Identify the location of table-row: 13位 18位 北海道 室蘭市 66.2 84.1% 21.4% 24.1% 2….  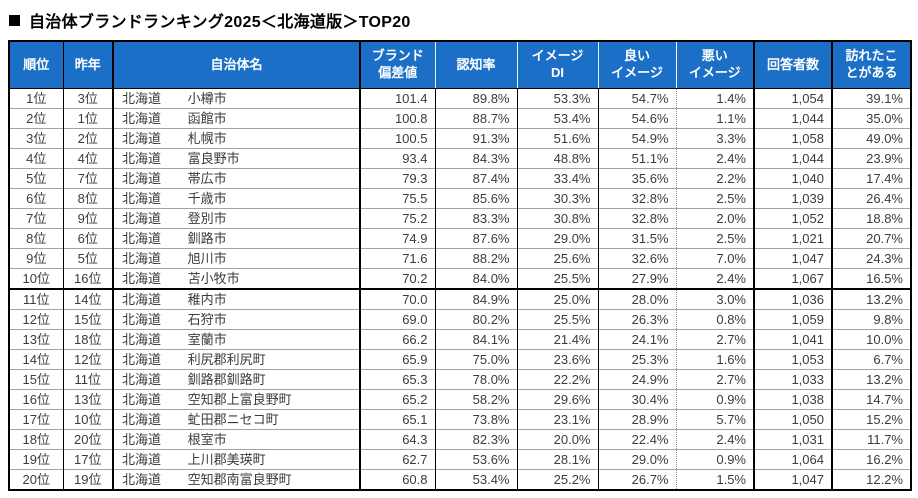
(460, 339).